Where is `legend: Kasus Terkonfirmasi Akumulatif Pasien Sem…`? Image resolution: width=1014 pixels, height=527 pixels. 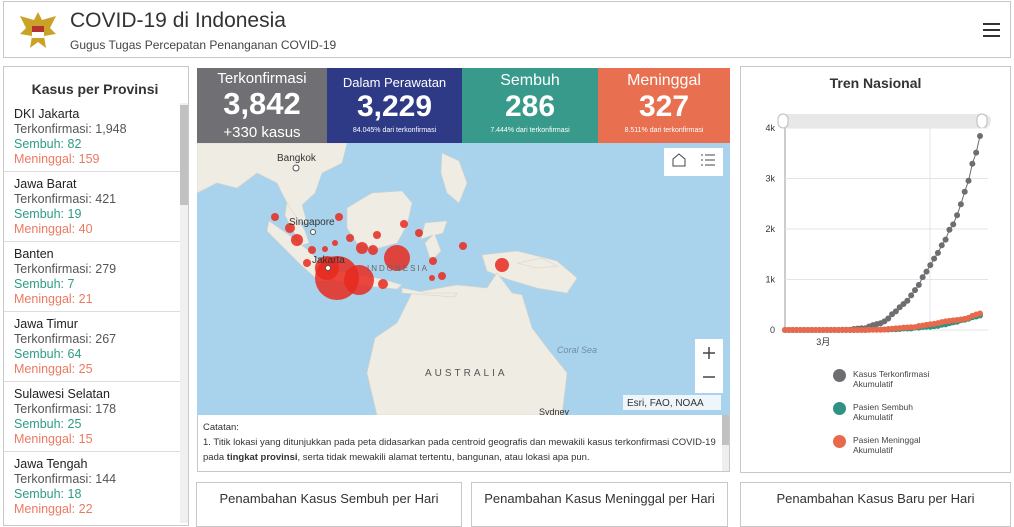
legend: Kasus Terkonfirmasi Akumulatif Pasien Sem… is located at coordinates (891, 416).